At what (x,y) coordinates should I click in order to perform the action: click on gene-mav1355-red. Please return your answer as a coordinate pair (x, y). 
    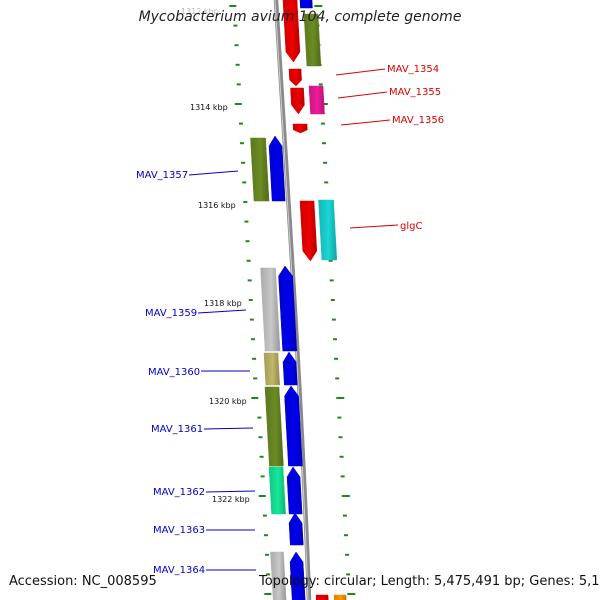
    Looking at the image, I should click on (297, 101).